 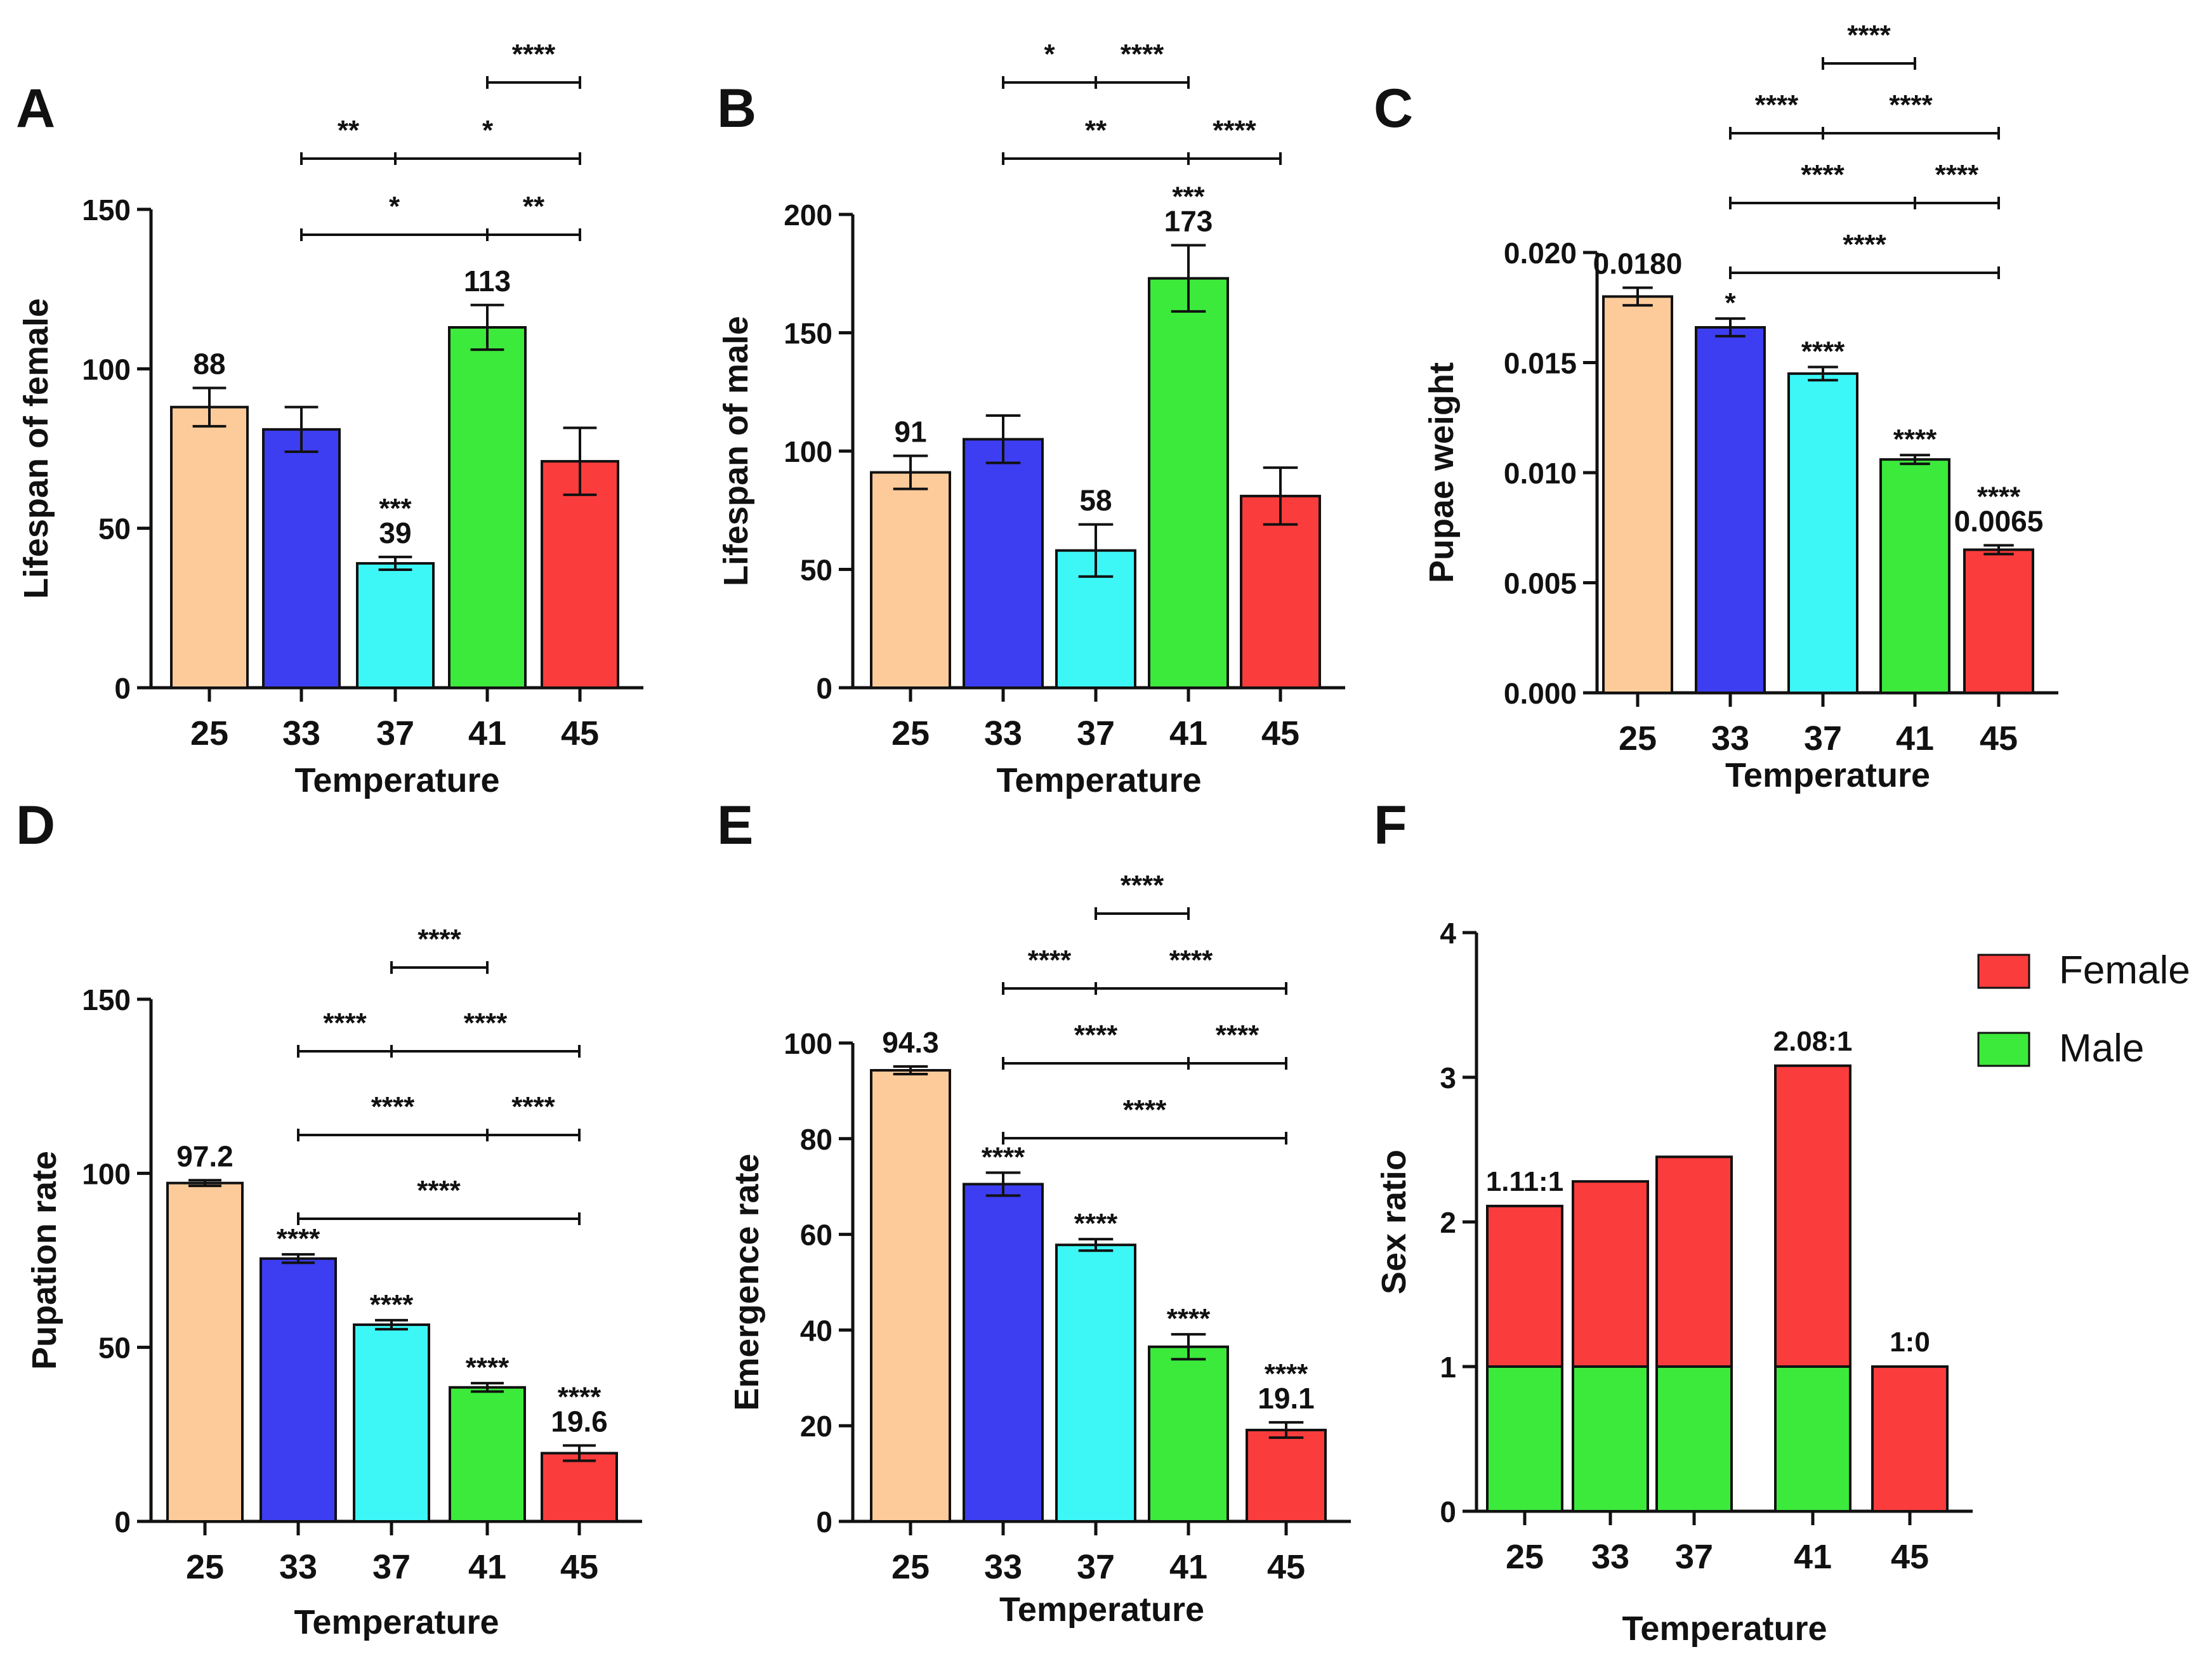 I want to click on legend-label: Female, so click(x=2124, y=970).